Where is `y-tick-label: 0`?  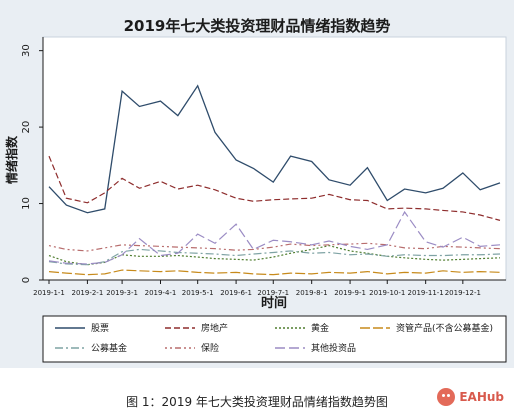 y-tick-label: 0 is located at coordinates (26, 280).